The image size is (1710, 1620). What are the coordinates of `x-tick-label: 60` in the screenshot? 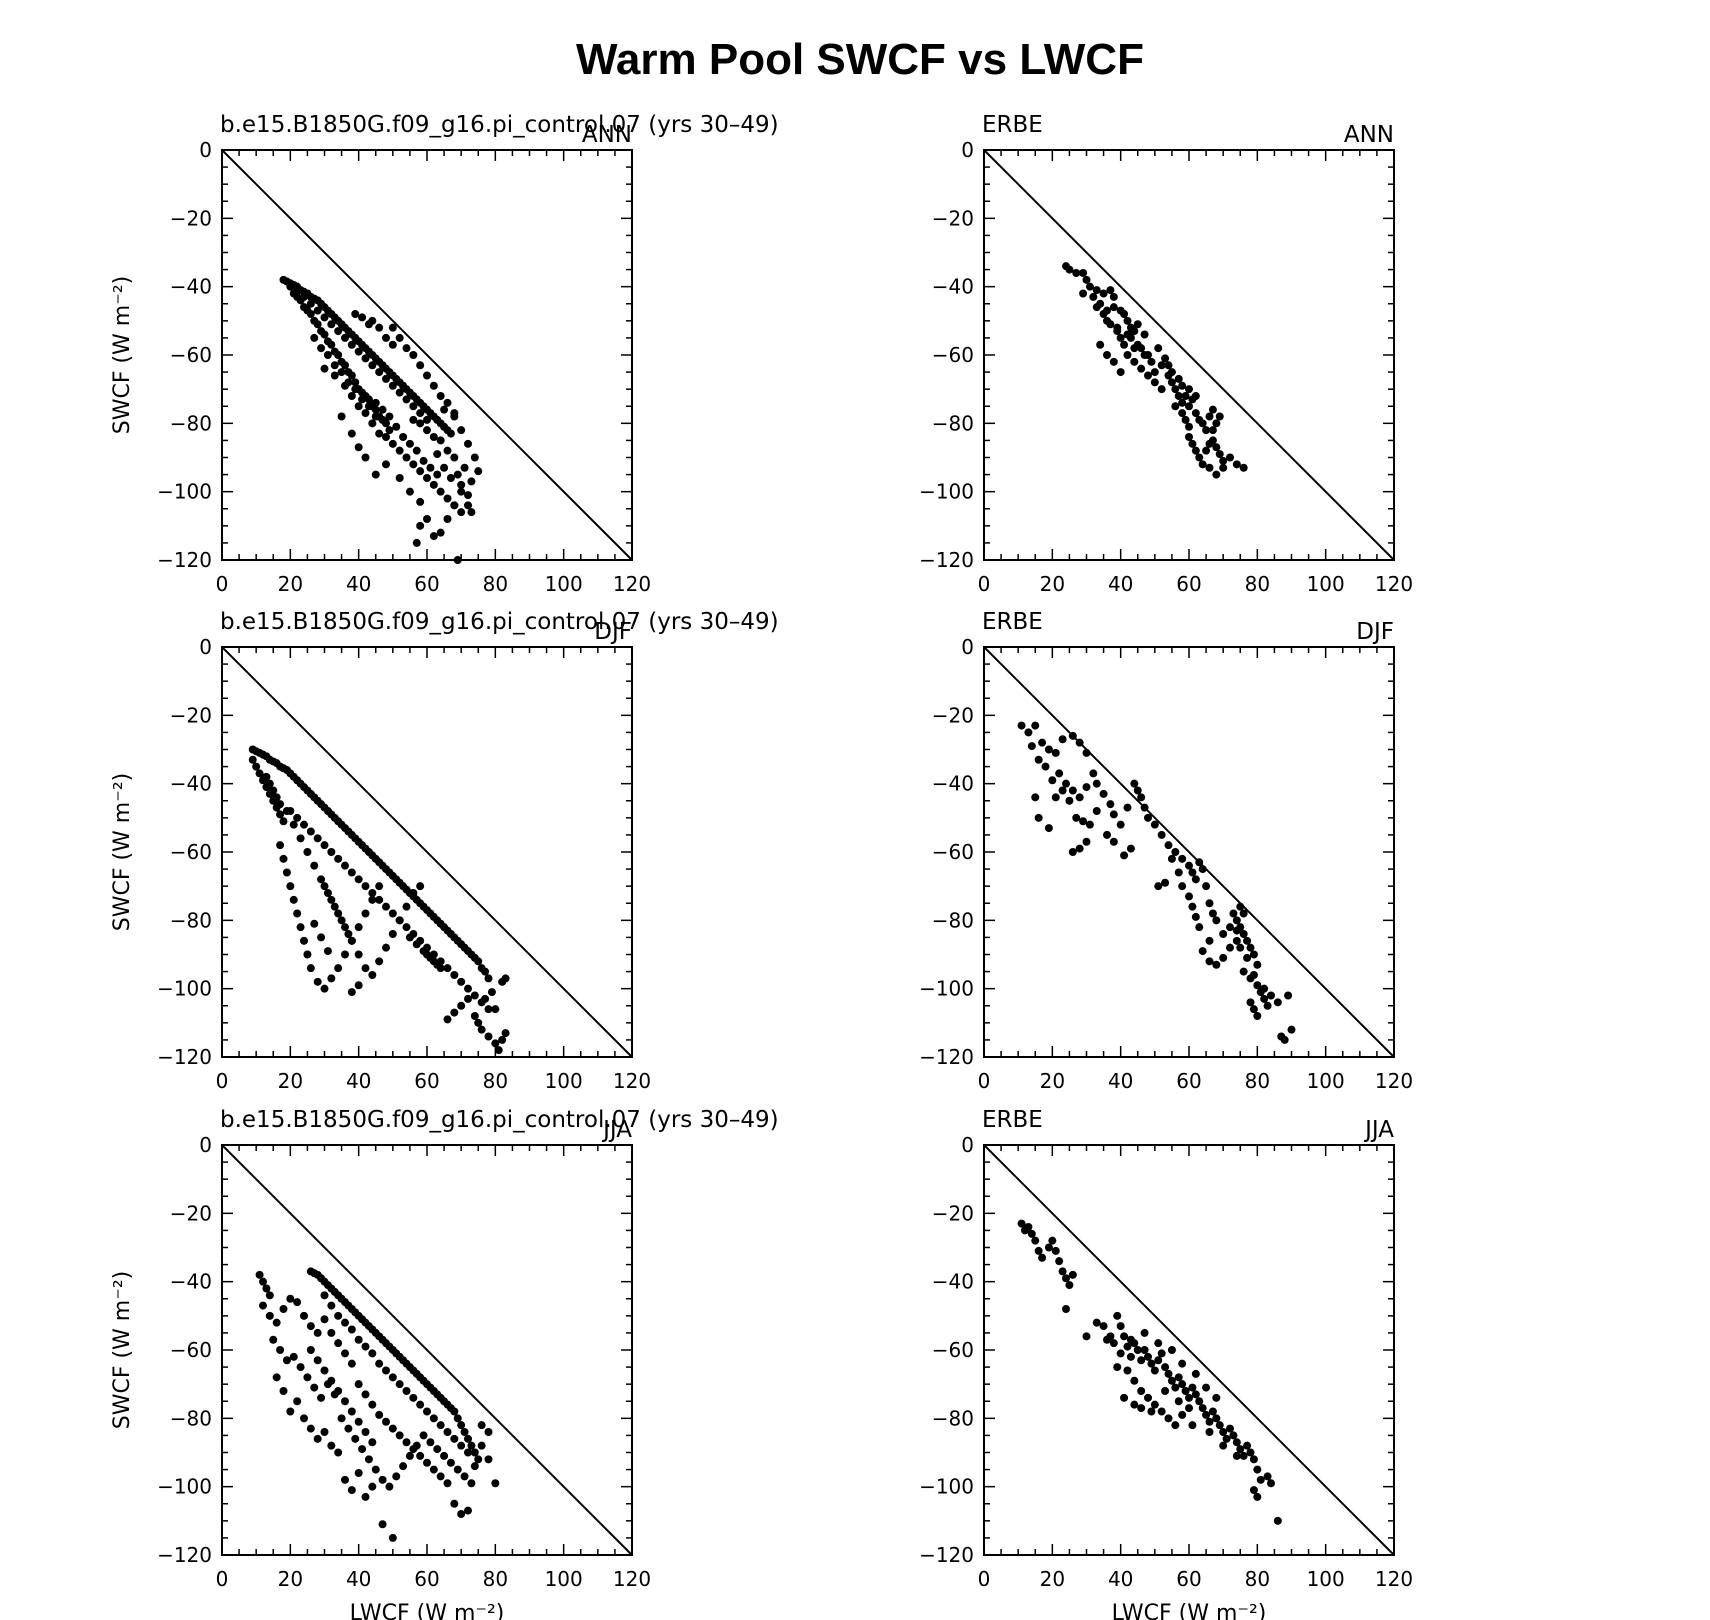 It's located at (426, 1579).